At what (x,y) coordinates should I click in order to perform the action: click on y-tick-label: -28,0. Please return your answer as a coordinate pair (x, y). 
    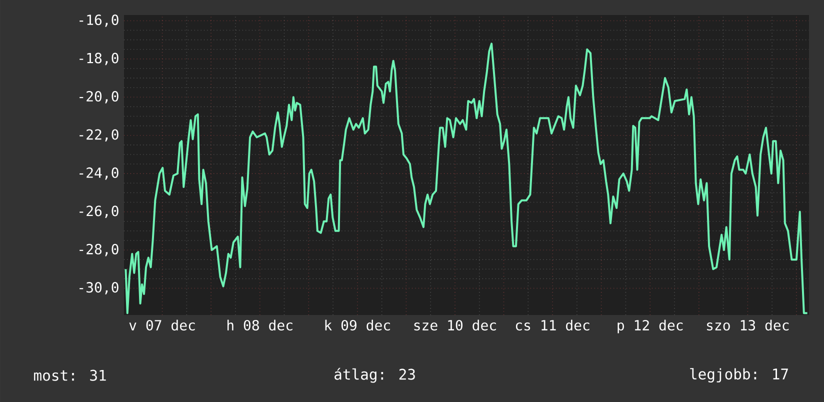
    Looking at the image, I should click on (99, 250).